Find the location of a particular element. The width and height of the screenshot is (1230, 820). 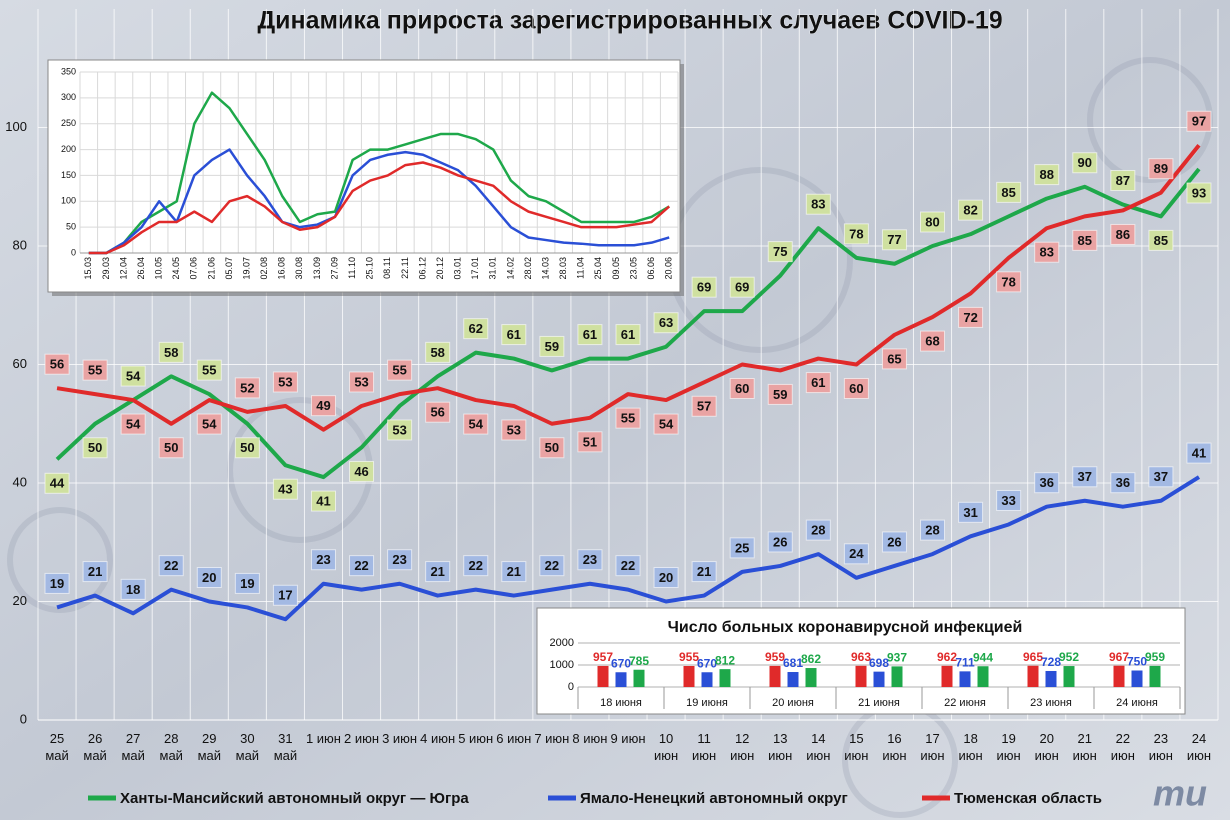

data-label: 967 is located at coordinates (1119, 657).